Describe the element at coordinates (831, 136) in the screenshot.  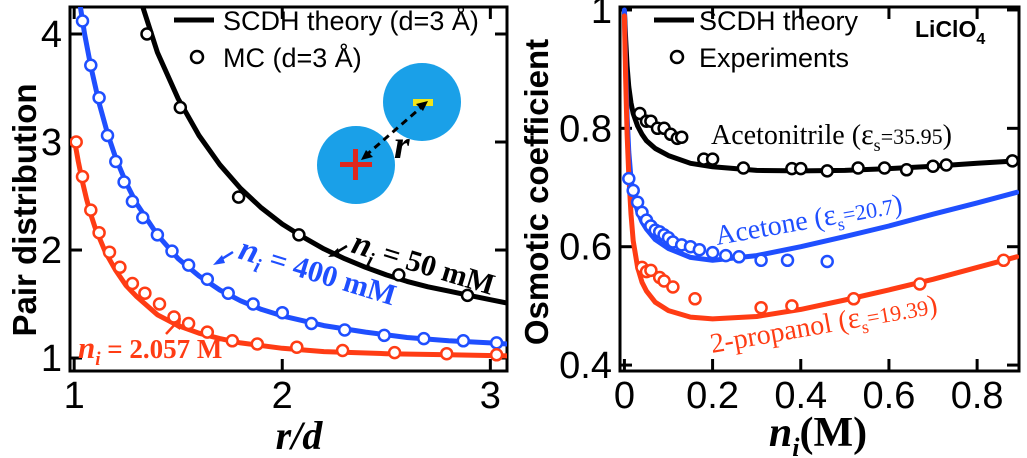
I see `label-acetonitrile: Acetonitrile (εs=35.95)` at that location.